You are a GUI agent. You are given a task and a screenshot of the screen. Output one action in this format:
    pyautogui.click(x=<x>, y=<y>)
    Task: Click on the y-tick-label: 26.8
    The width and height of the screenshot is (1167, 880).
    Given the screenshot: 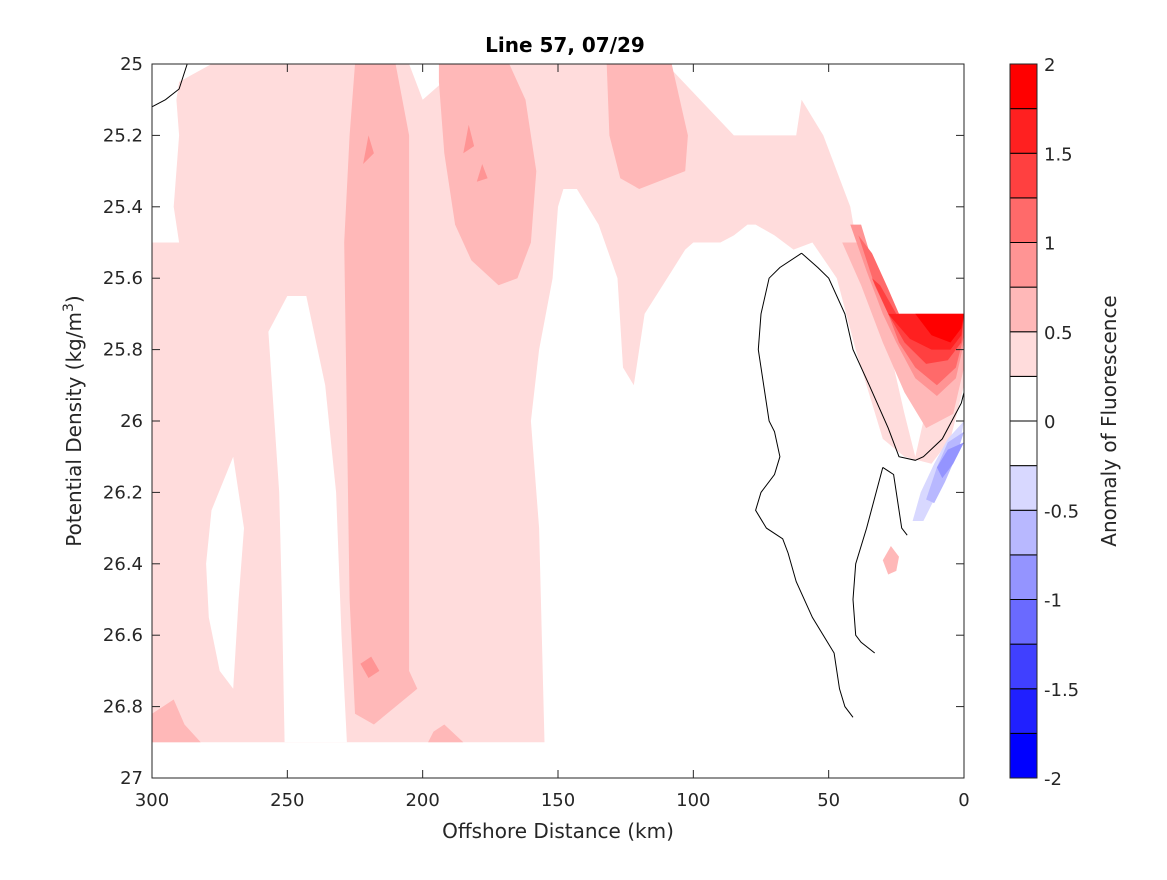 What is the action you would take?
    pyautogui.click(x=123, y=707)
    